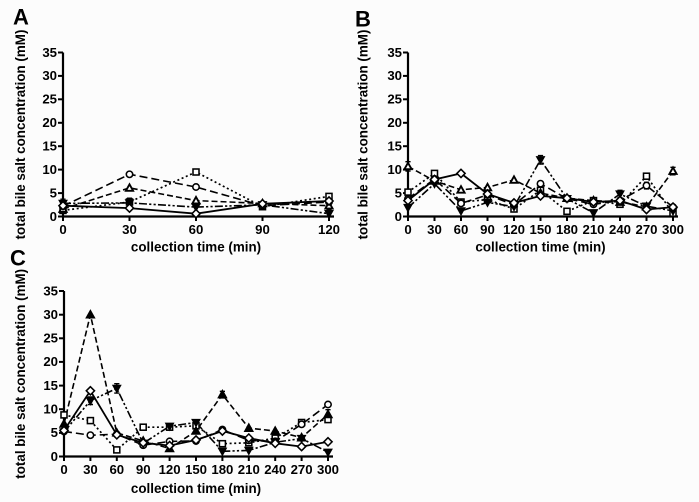  I want to click on svg-text: B, so click(363, 19).